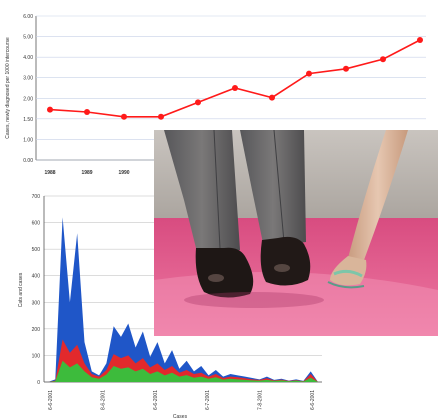  Describe the element at coordinates (28, 79) in the screenshot. I see `line-y-tick-label: 3.00` at that location.